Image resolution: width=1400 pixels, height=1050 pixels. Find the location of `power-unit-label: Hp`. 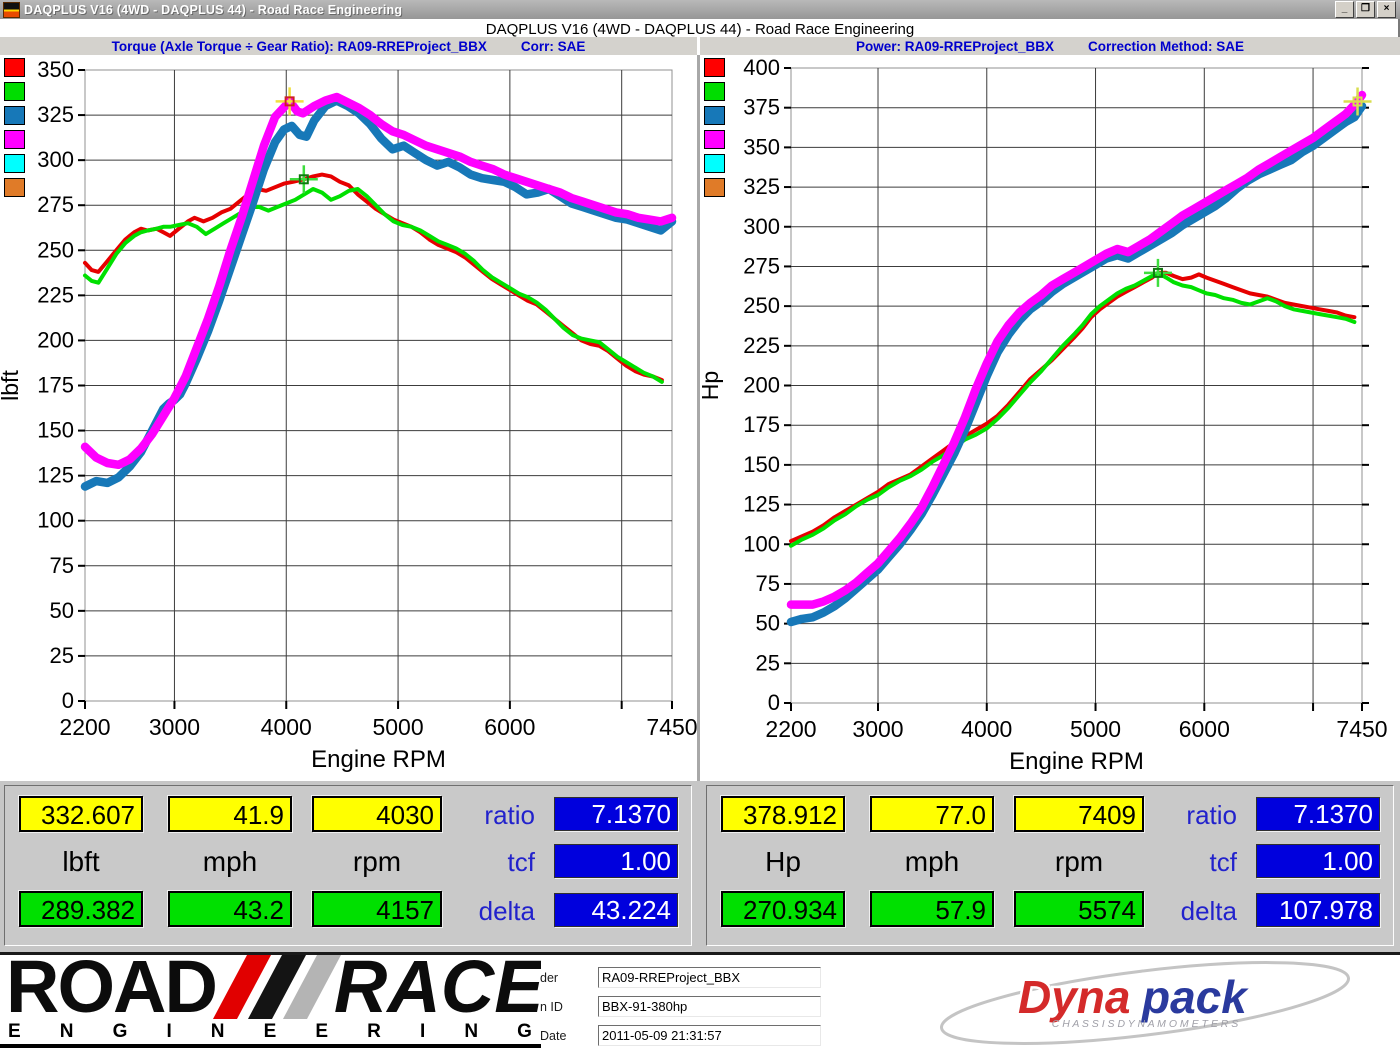

power-unit-label: Hp is located at coordinates (783, 861).